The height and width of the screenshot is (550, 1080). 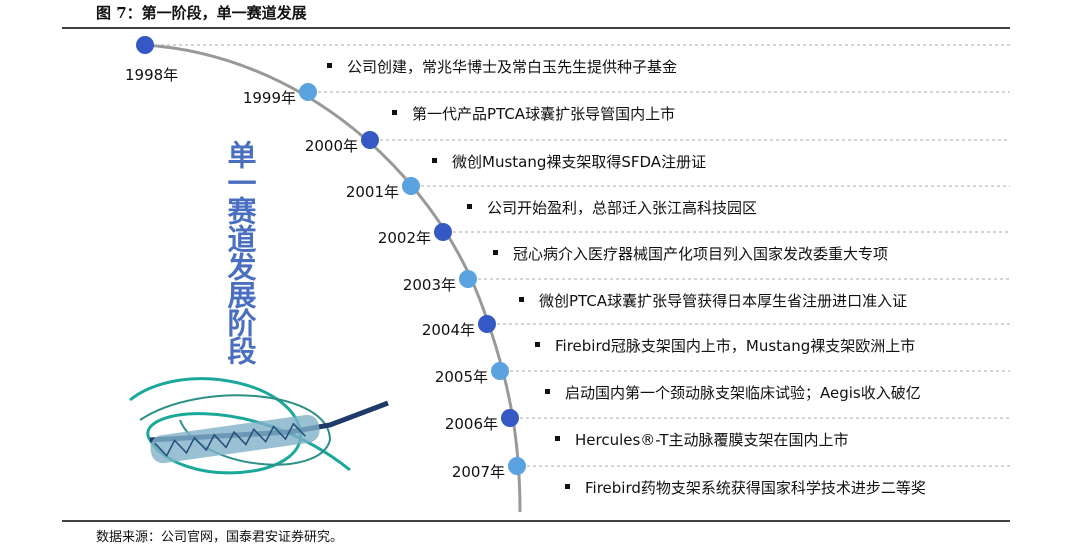 What do you see at coordinates (269, 98) in the screenshot?
I see `year-label: 1999年` at bounding box center [269, 98].